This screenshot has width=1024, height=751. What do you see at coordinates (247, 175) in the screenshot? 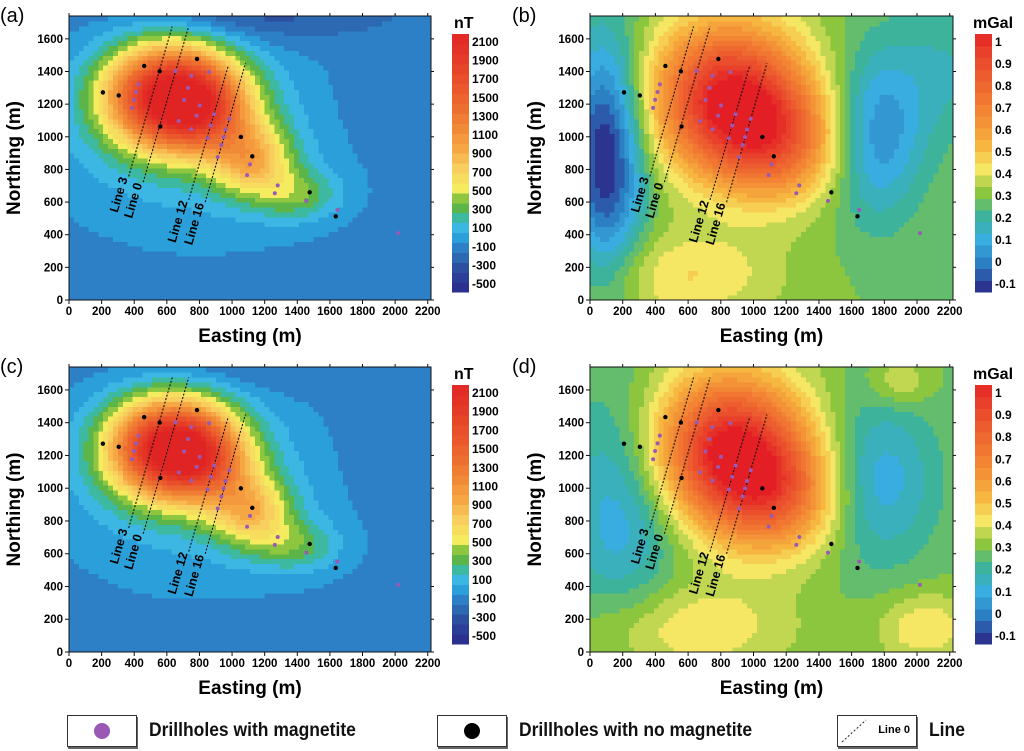
I see `drillhole-magnetite` at bounding box center [247, 175].